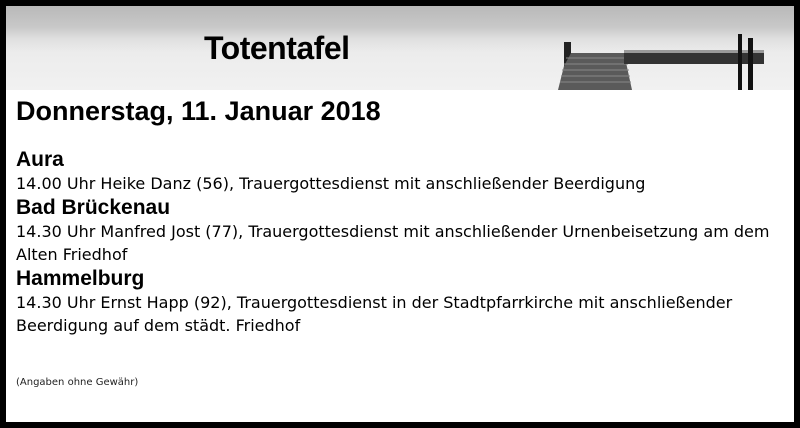 The image size is (800, 428). Describe the element at coordinates (277, 48) in the screenshot. I see `banner-title: Totentafel` at that location.